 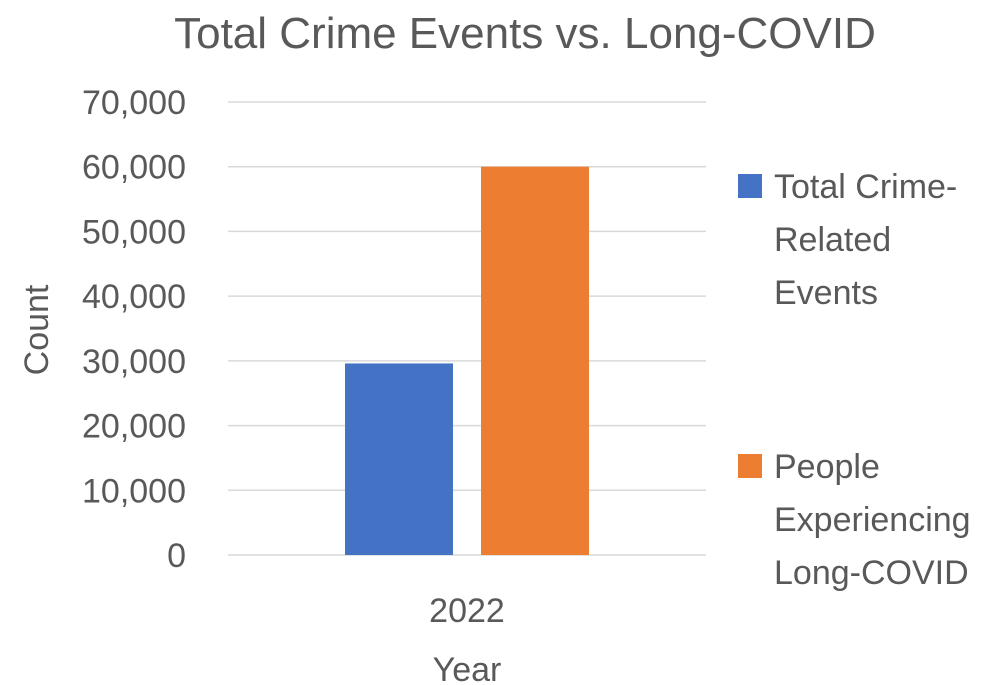 I want to click on y-tick-label: 20,000, so click(x=134, y=427).